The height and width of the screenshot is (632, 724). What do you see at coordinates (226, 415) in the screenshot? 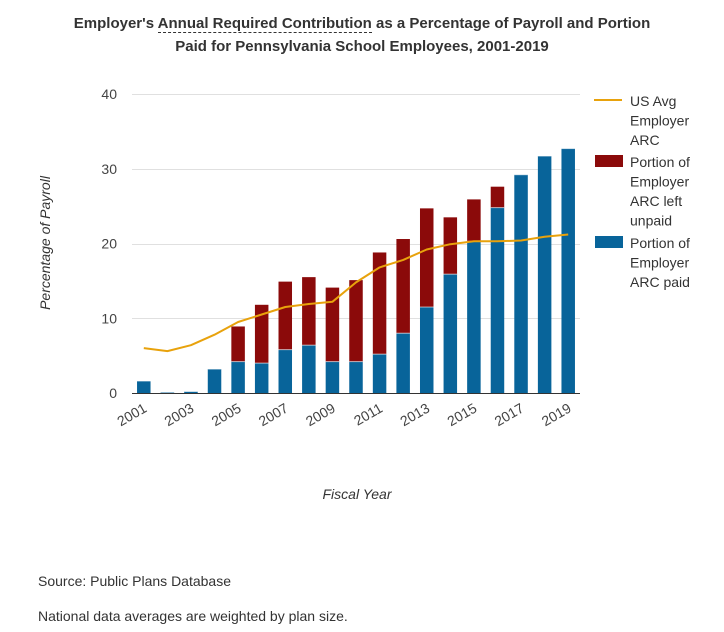
I see `x-tick-label: 2005` at bounding box center [226, 415].